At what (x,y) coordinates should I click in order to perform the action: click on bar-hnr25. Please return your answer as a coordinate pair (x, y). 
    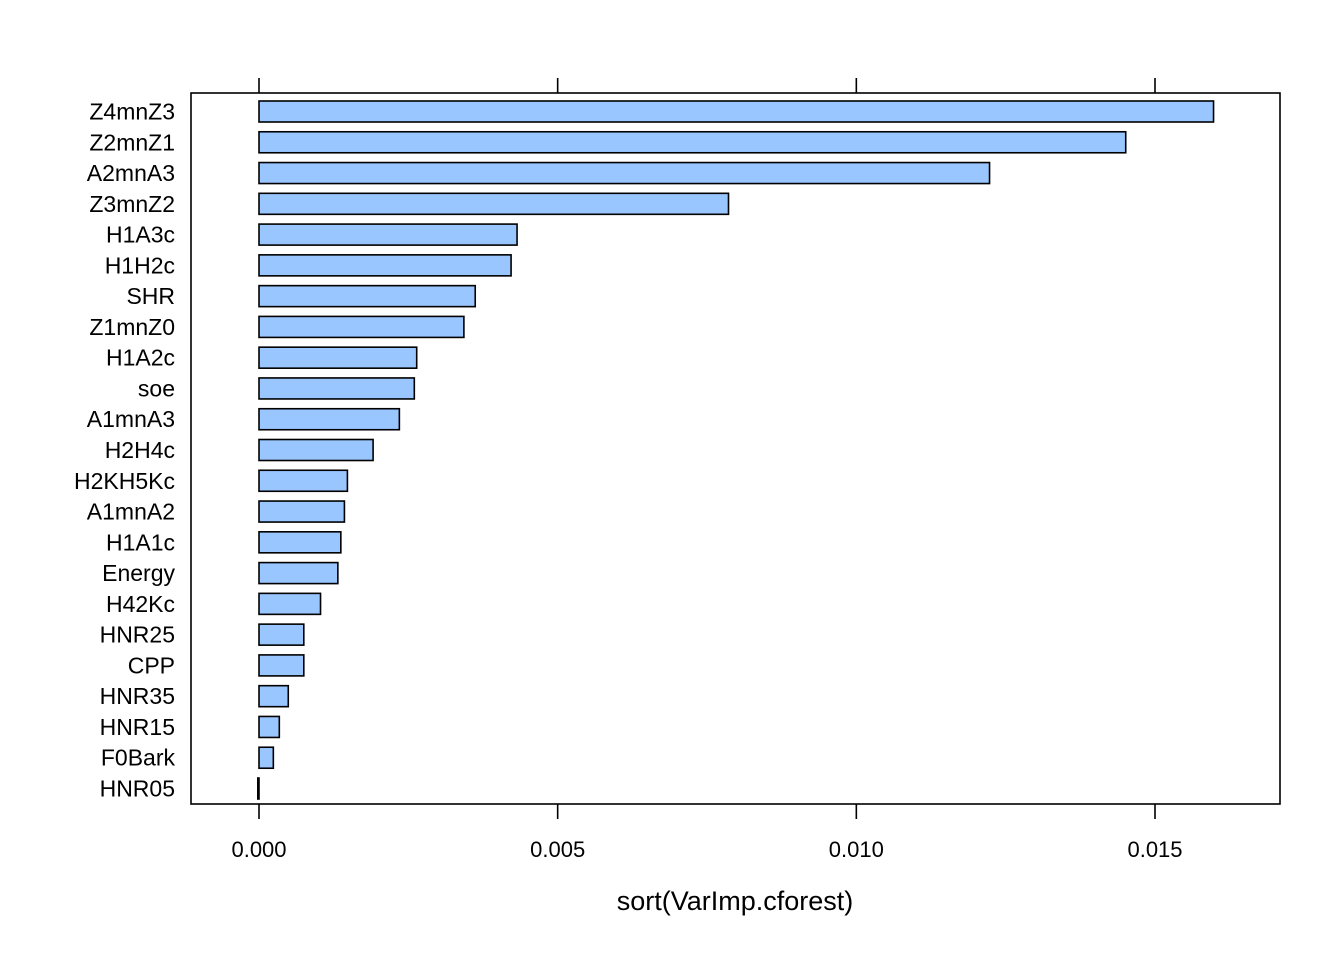
    Looking at the image, I should click on (281, 634).